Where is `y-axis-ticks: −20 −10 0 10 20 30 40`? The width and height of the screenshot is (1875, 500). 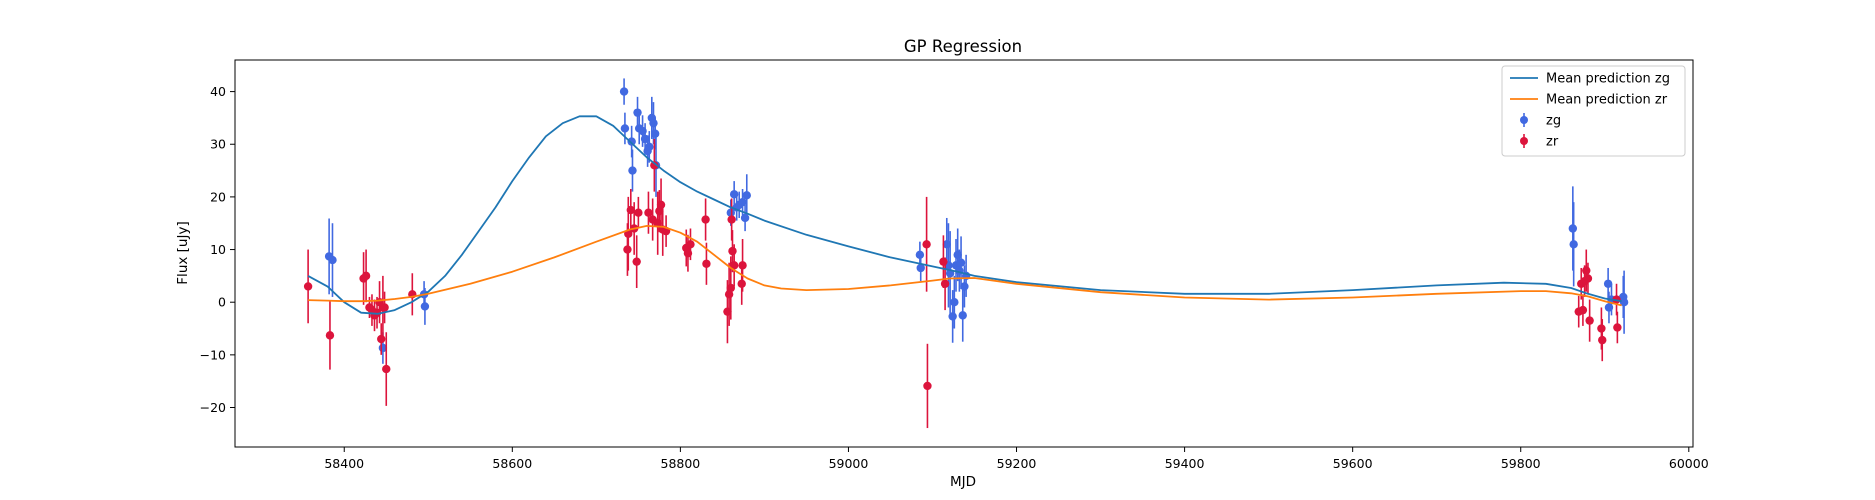
y-axis-ticks: −20 −10 0 10 20 30 40 is located at coordinates (217, 249).